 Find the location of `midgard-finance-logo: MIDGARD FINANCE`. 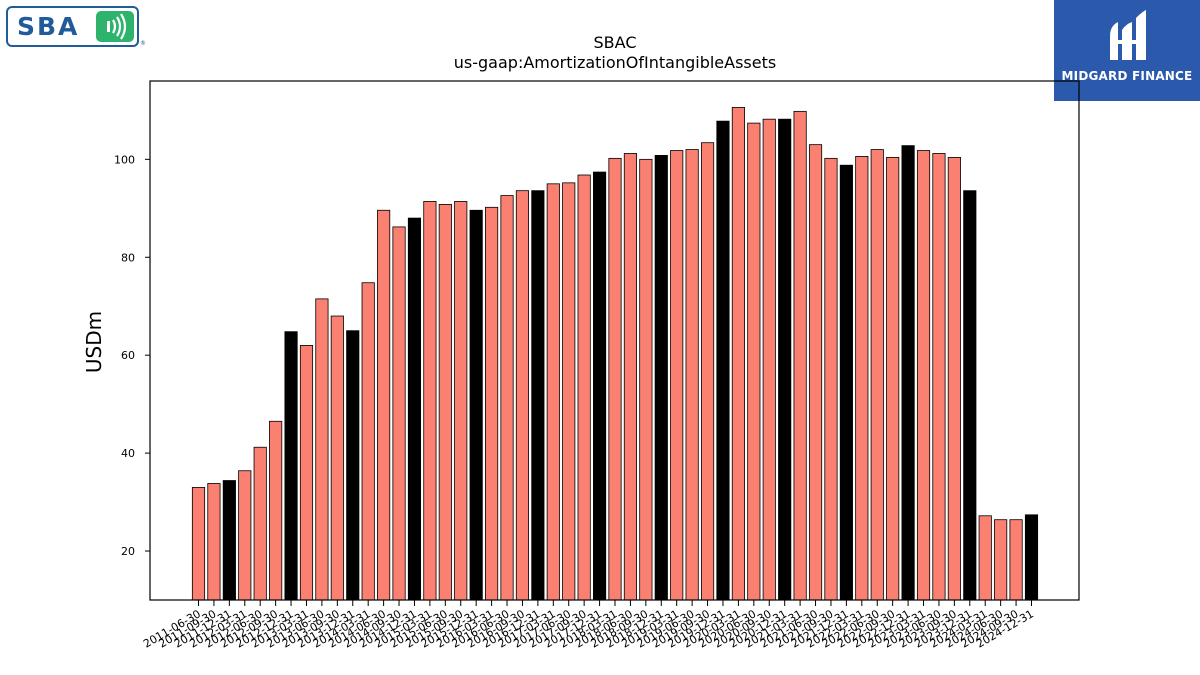

midgard-finance-logo: MIDGARD FINANCE is located at coordinates (1127, 50).